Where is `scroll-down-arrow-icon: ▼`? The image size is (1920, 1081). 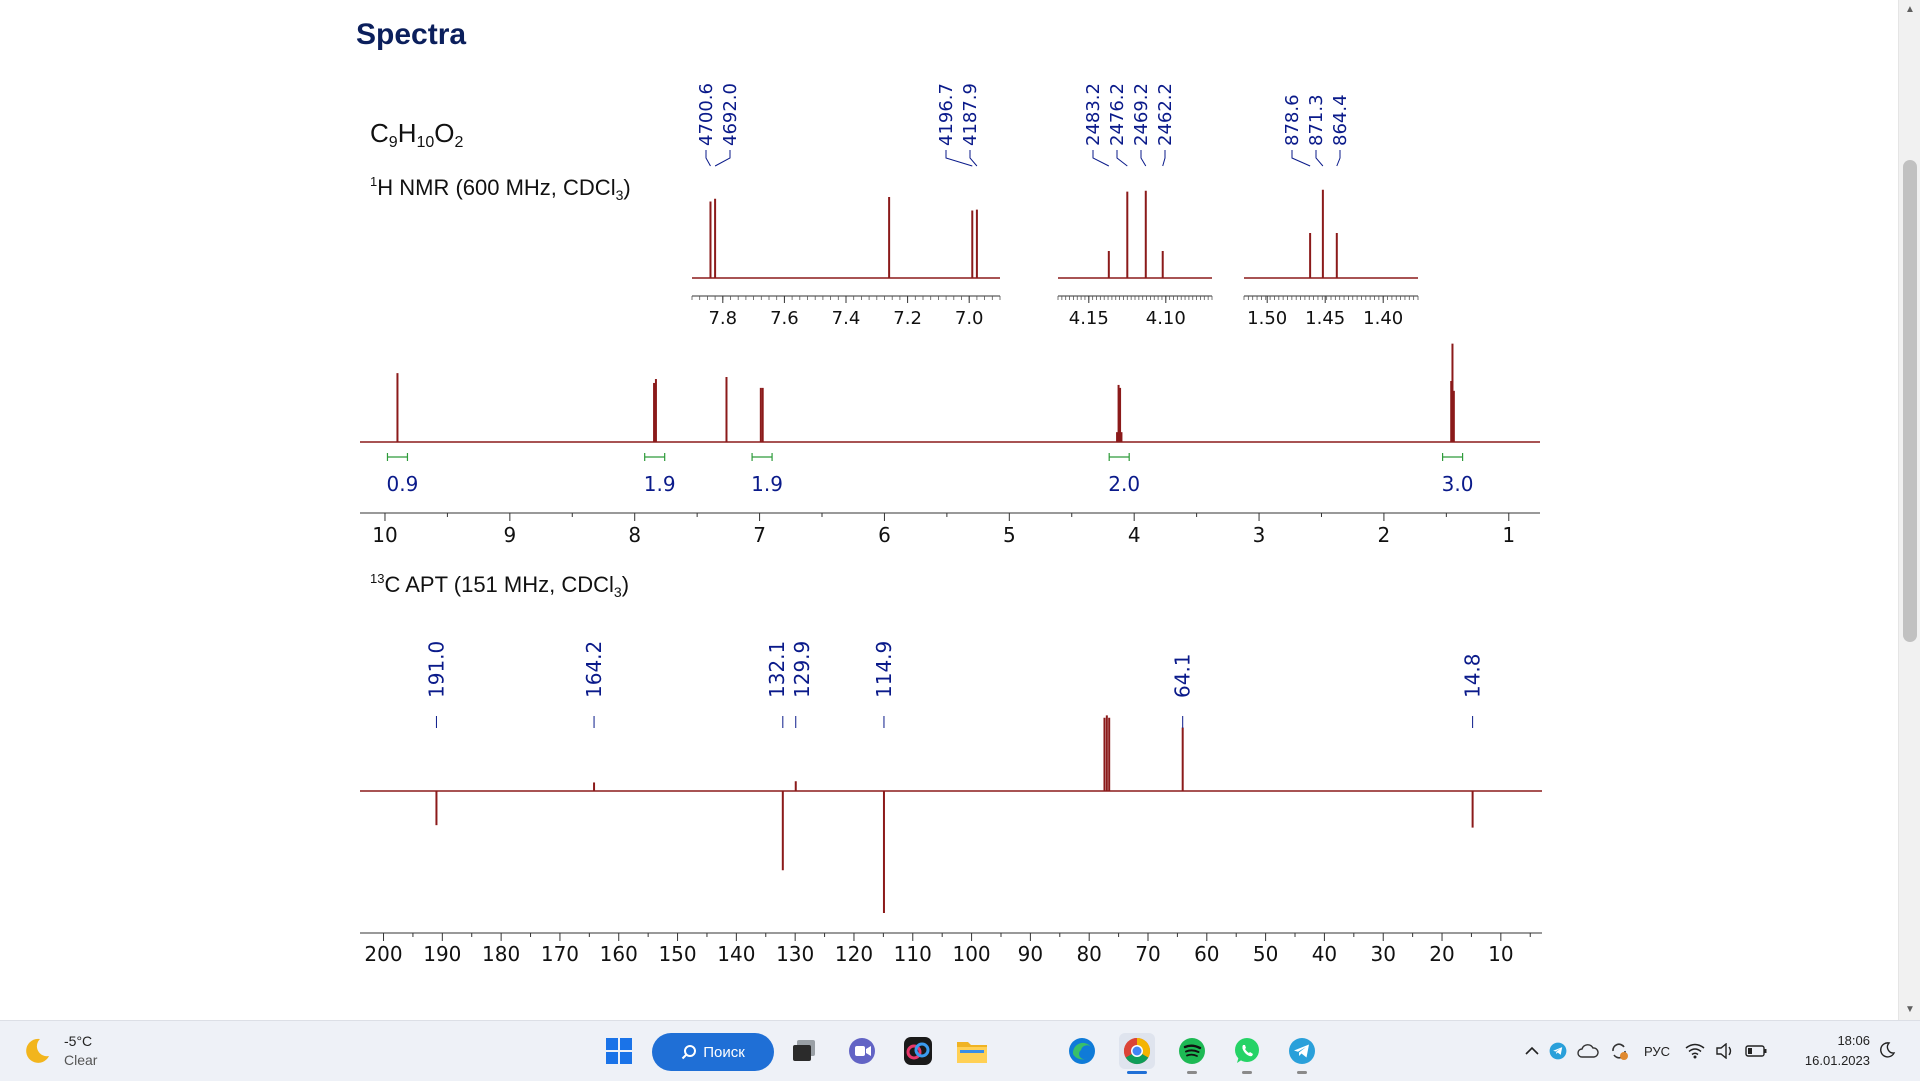
scroll-down-arrow-icon: ▼ is located at coordinates (1910, 1009).